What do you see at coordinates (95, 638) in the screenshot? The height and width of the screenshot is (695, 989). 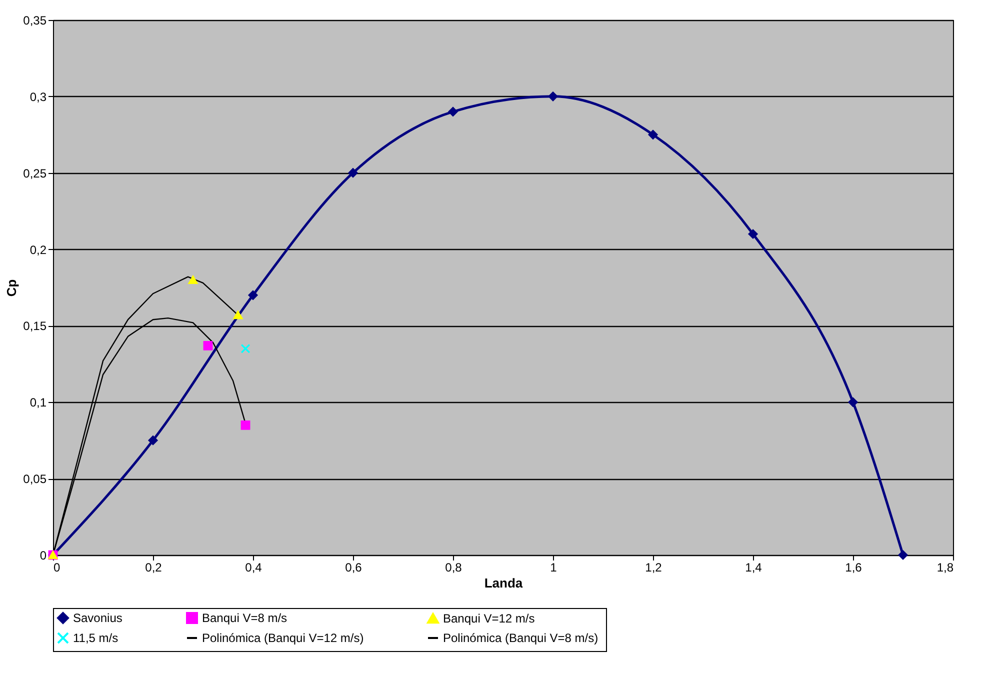 I see `legend-label: 11,5 m/s` at bounding box center [95, 638].